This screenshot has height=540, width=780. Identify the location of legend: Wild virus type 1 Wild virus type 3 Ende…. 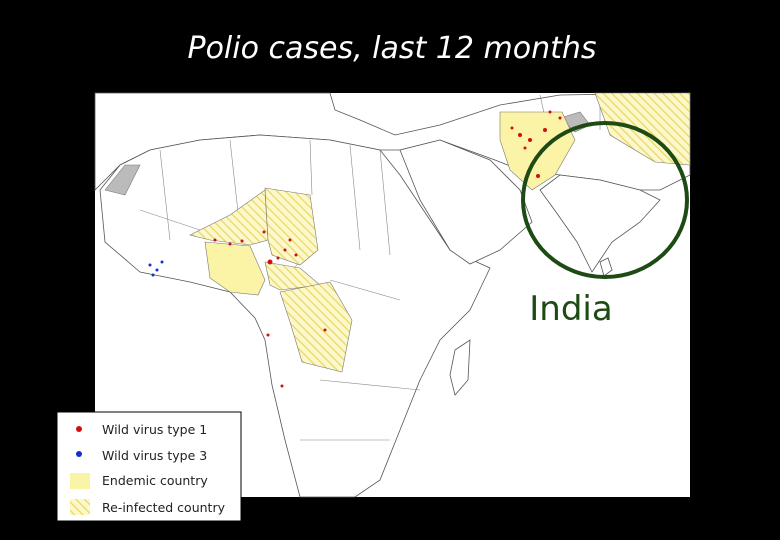
(149, 466).